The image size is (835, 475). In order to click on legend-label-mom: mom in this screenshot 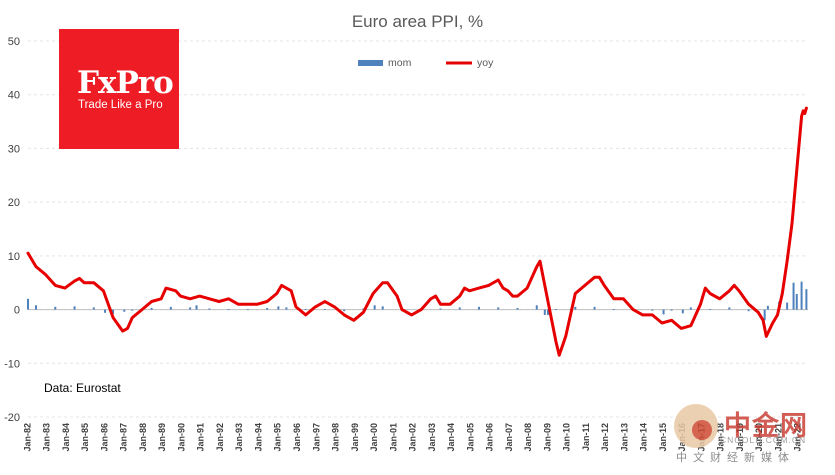, I will do `click(400, 63)`.